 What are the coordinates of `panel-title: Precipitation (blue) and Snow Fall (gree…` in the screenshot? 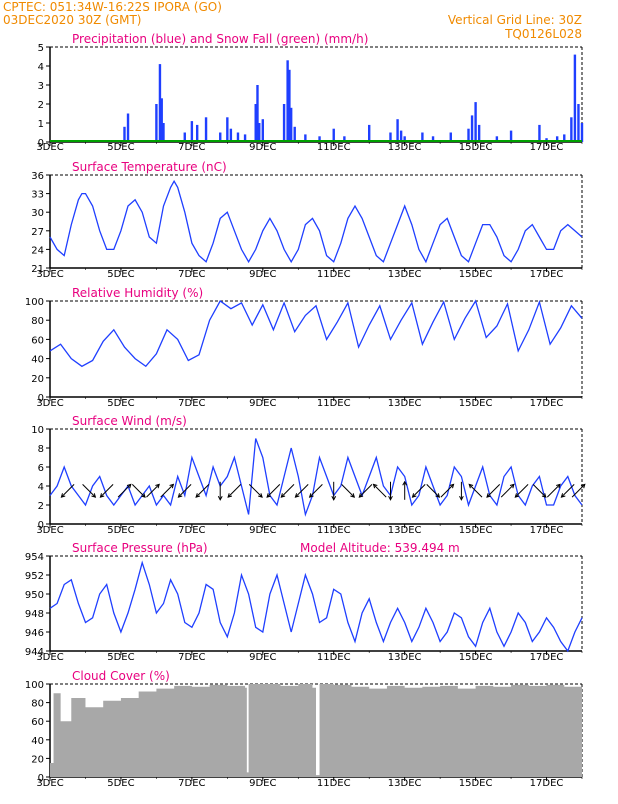 It's located at (220, 39).